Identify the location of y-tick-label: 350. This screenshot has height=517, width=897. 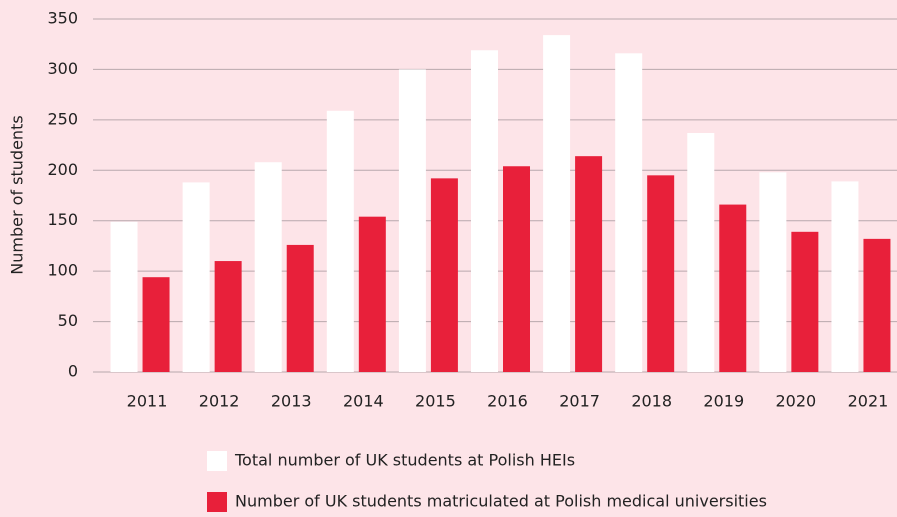
(62, 18).